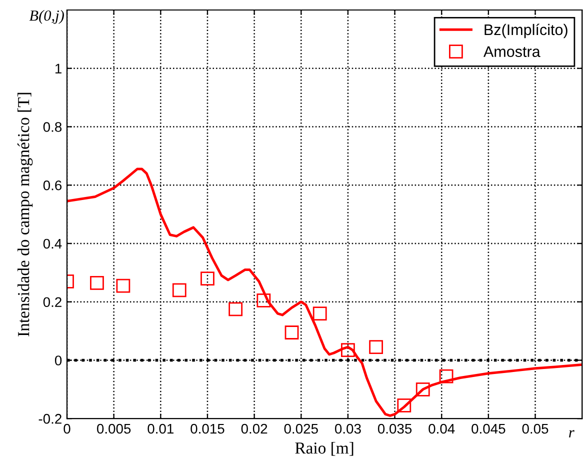  Describe the element at coordinates (161, 429) in the screenshot. I see `x-tick-label: 0.01` at that location.